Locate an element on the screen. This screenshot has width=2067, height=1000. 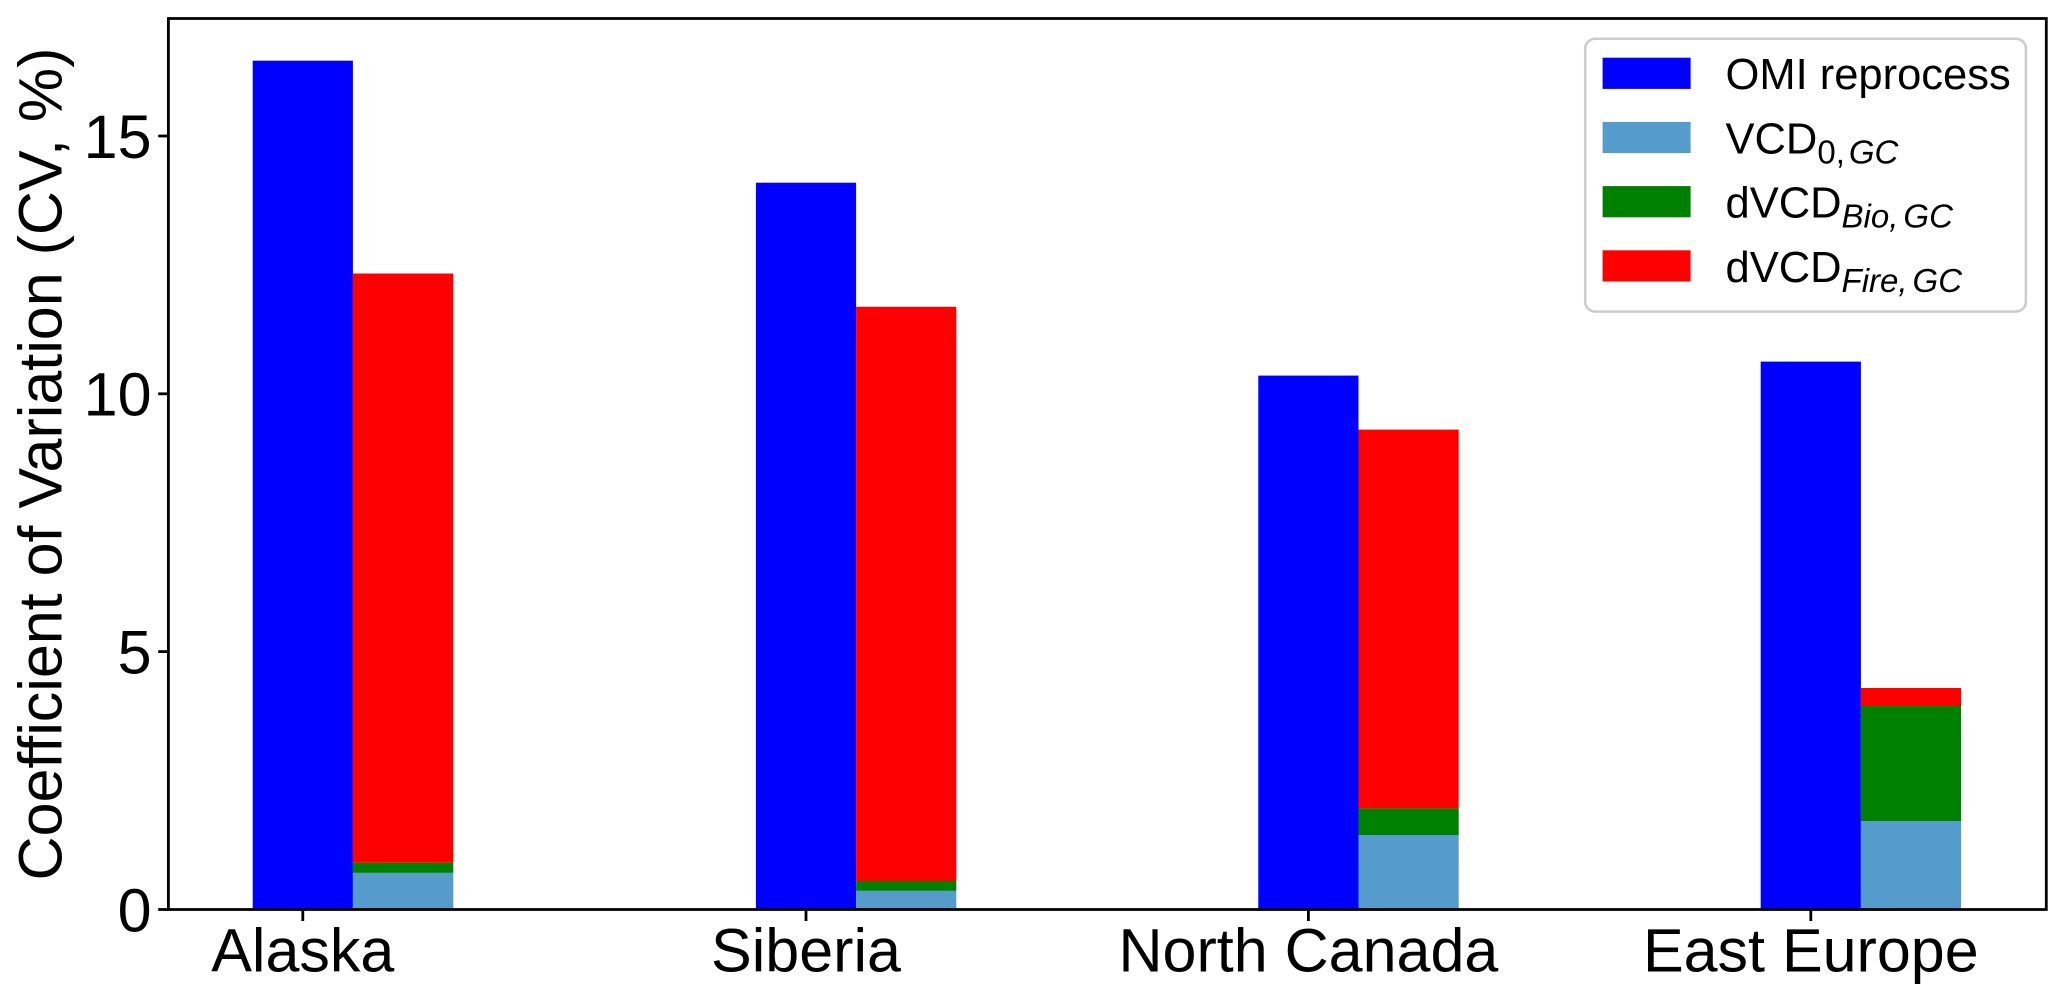
svg-text: Alaska is located at coordinates (302, 951).